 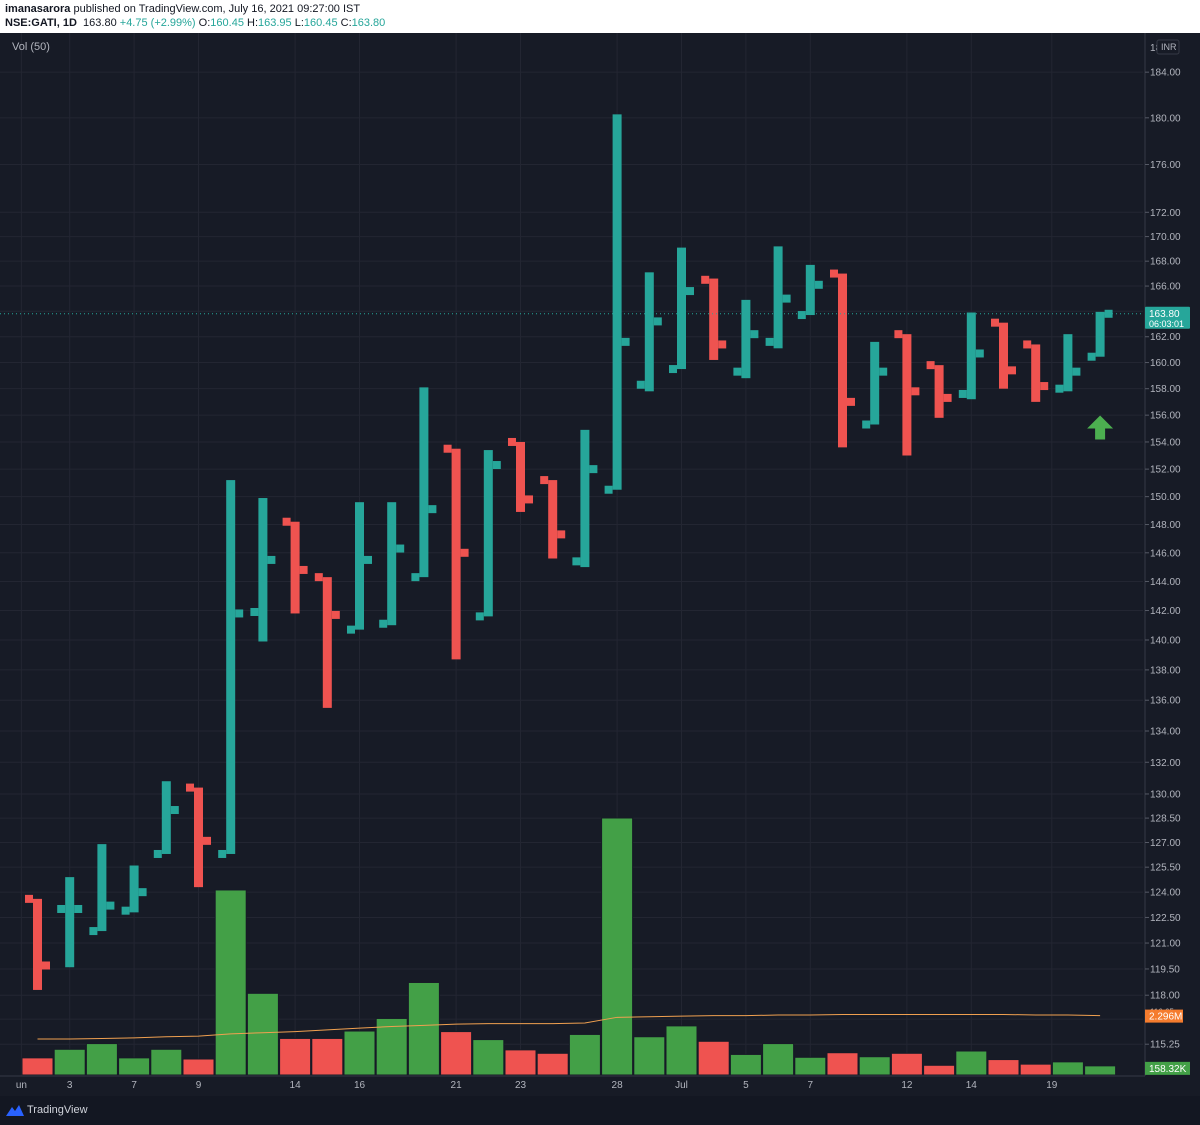 I want to click on author-name: imanasarora, so click(x=38, y=9).